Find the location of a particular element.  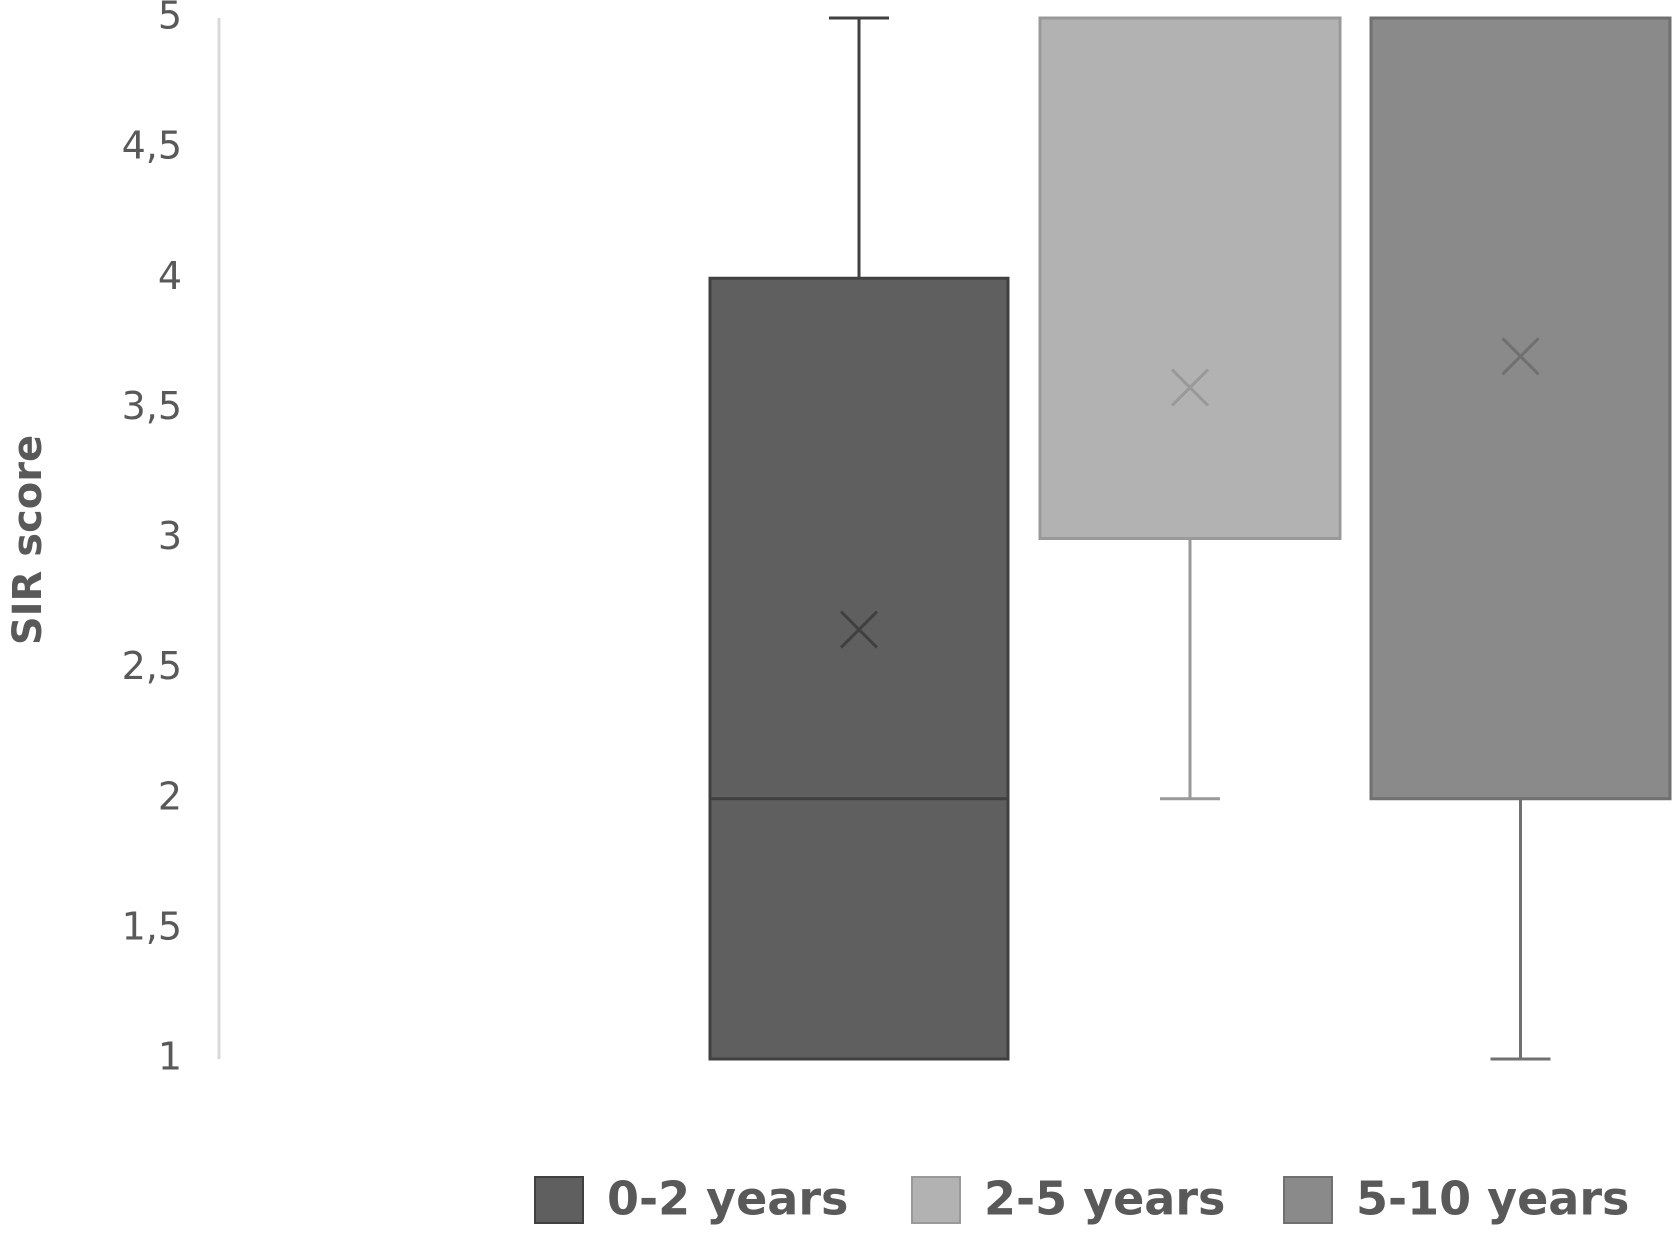

y-axis-title: SIR score is located at coordinates (28, 540).